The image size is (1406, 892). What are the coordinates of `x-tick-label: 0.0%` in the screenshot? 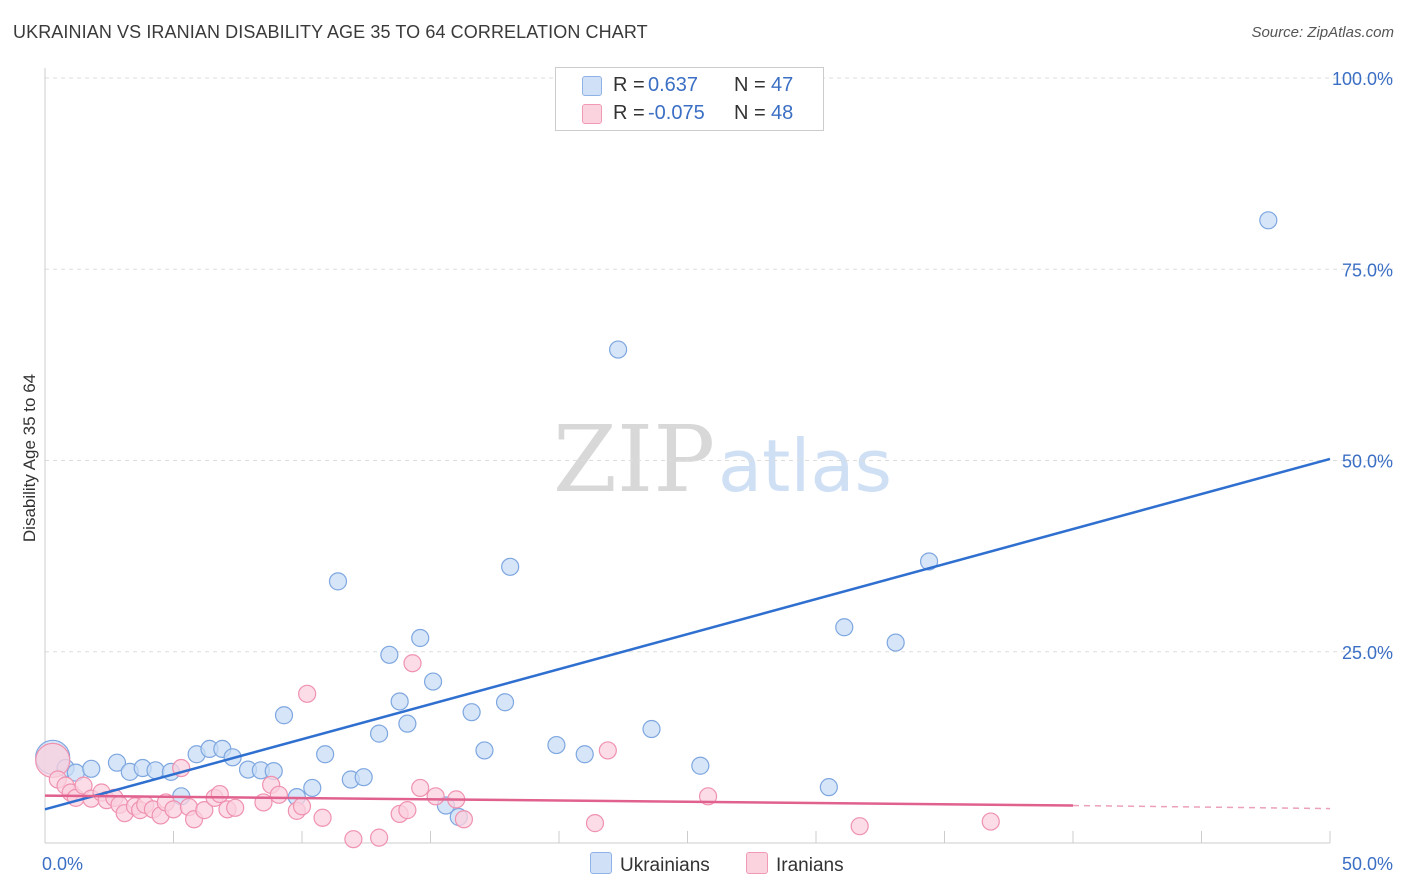 It's located at (62, 864).